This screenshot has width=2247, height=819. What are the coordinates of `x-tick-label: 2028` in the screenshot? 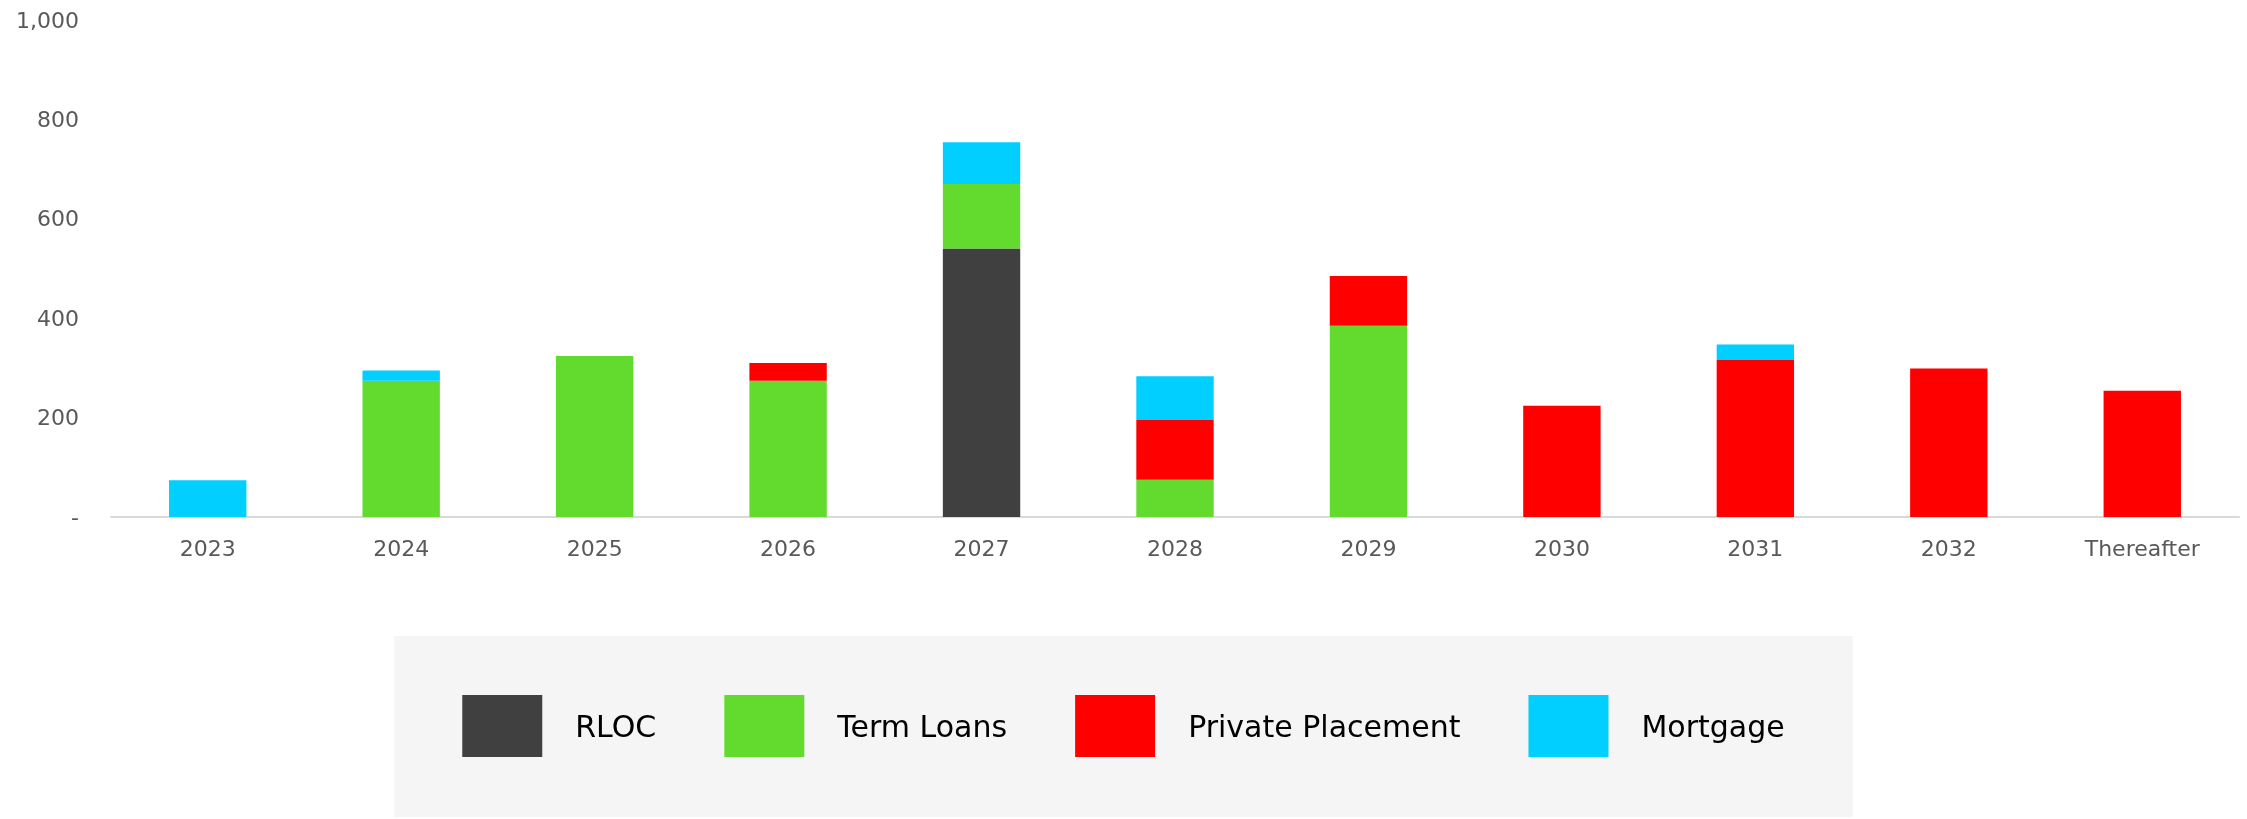 It's located at (1175, 548).